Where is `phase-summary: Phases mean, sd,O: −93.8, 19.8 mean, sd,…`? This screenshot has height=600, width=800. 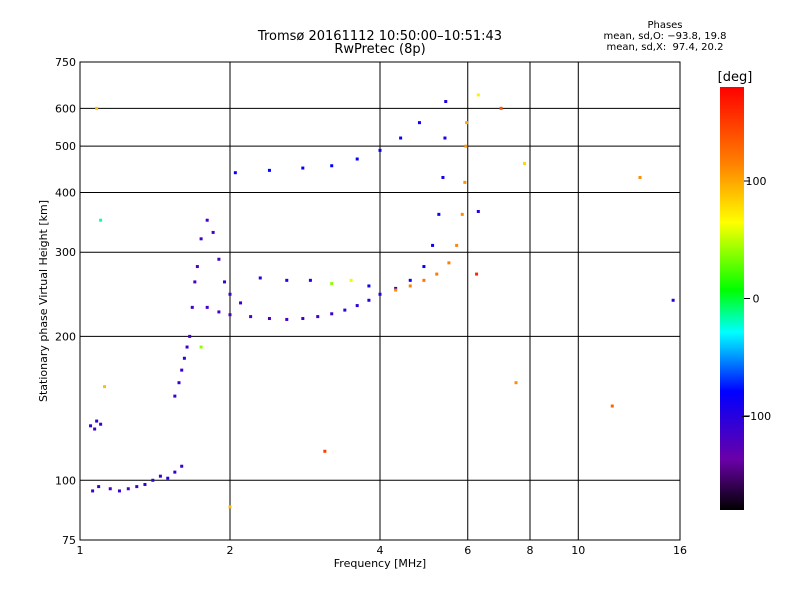
phase-summary: Phases mean, sd,O: −93.8, 19.8 mean, sd,… is located at coordinates (665, 36).